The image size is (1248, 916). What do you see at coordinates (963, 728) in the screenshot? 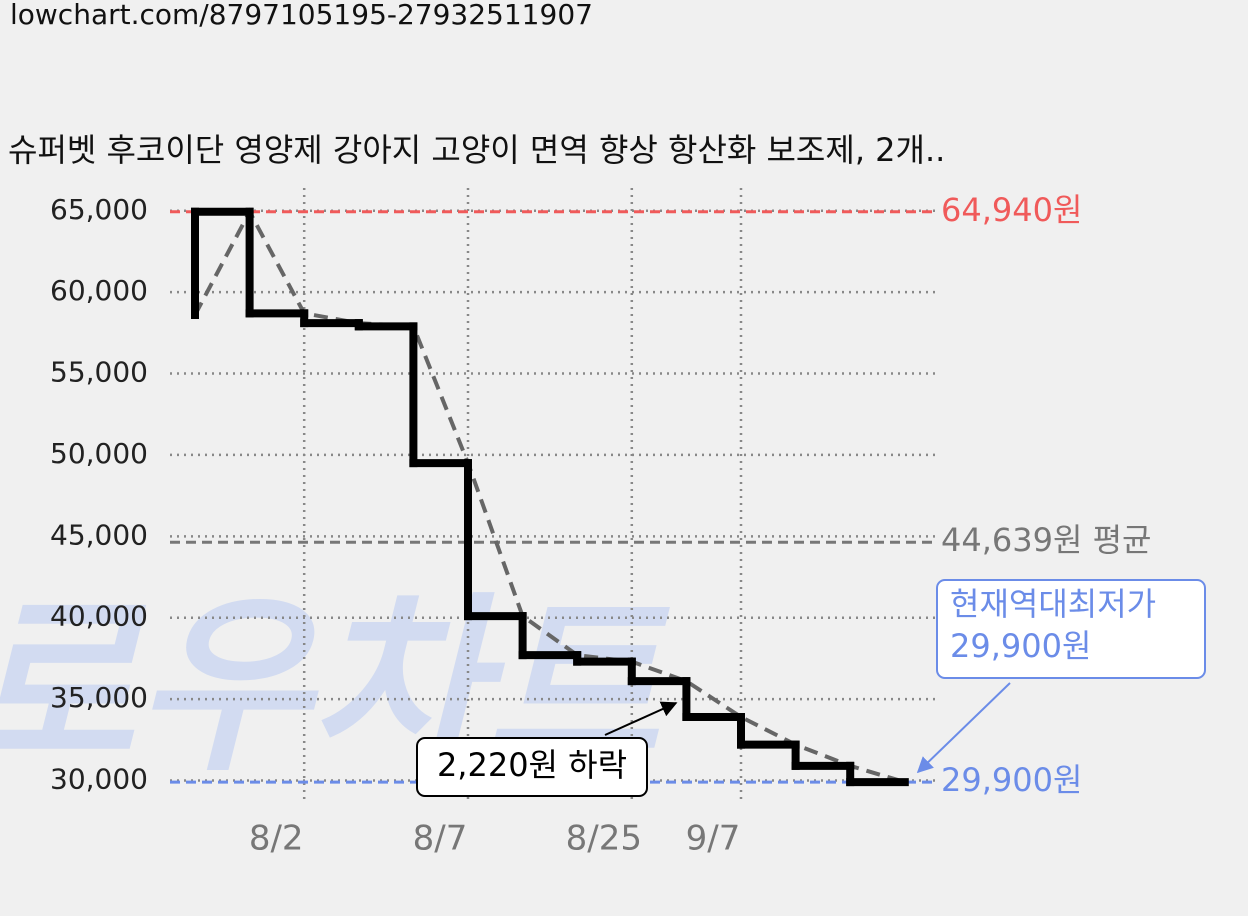
I see `callout-arrow` at bounding box center [963, 728].